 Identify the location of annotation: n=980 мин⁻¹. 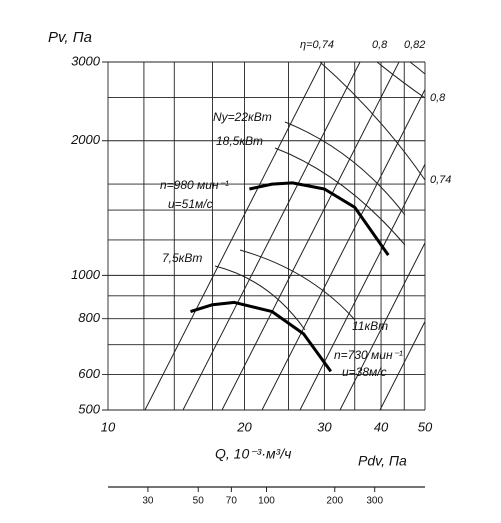
(194, 185).